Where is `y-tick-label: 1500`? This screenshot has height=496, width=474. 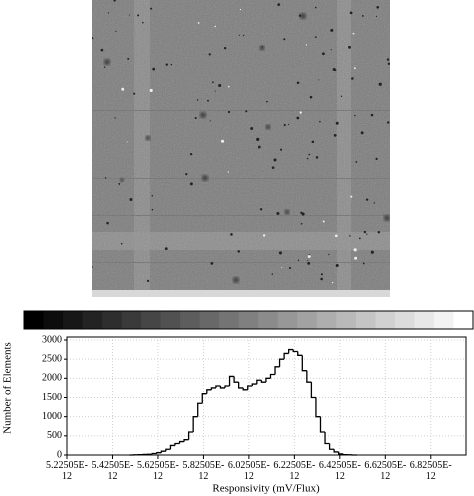
y-tick-label: 1500 is located at coordinates (52, 397).